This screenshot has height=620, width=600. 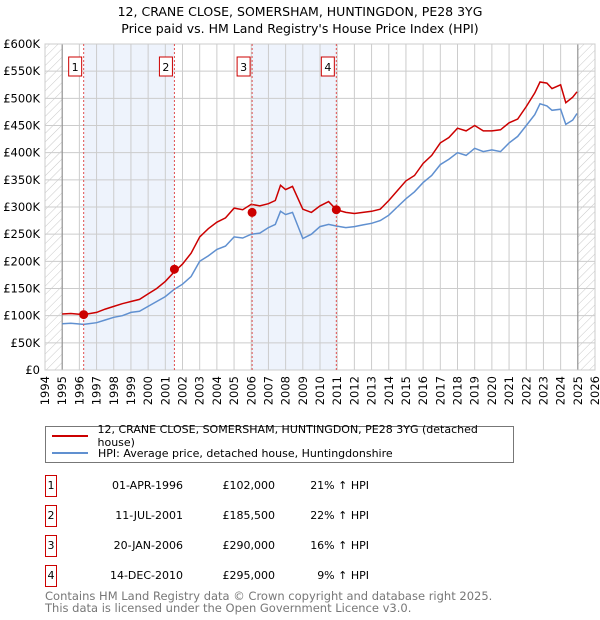 What do you see at coordinates (286, 390) in the screenshot?
I see `x-tick-label: 2008` at bounding box center [286, 390].